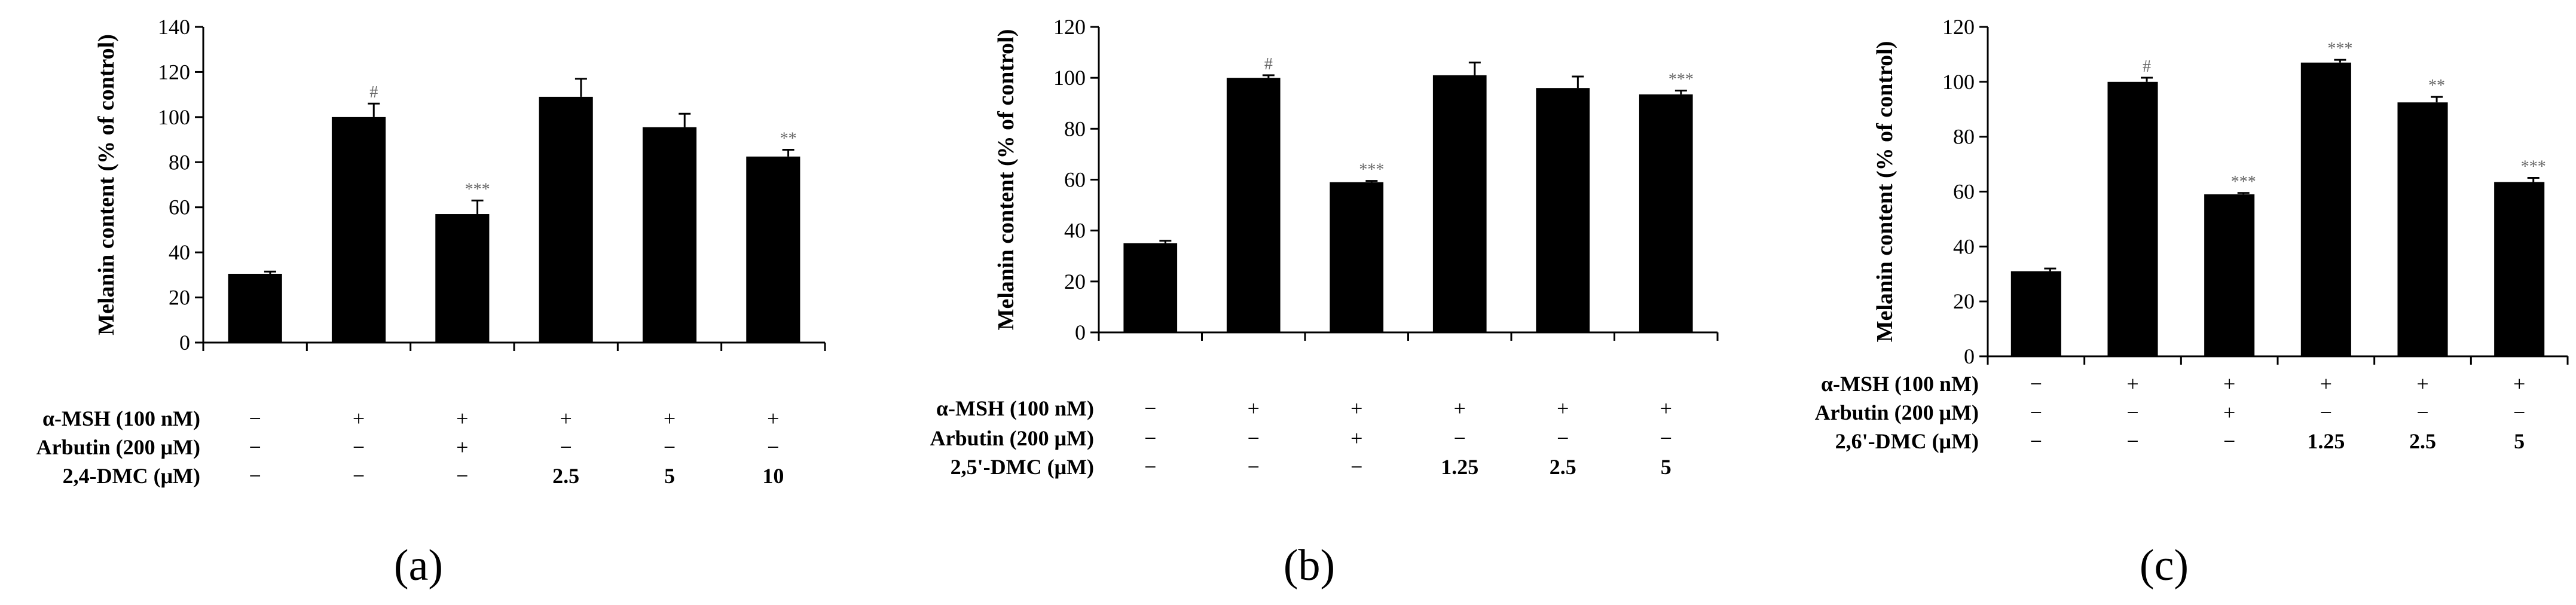 This screenshot has height=605, width=2576. What do you see at coordinates (132, 476) in the screenshot?
I see `treatment-row-label: 2,4-DMC (μM)` at bounding box center [132, 476].